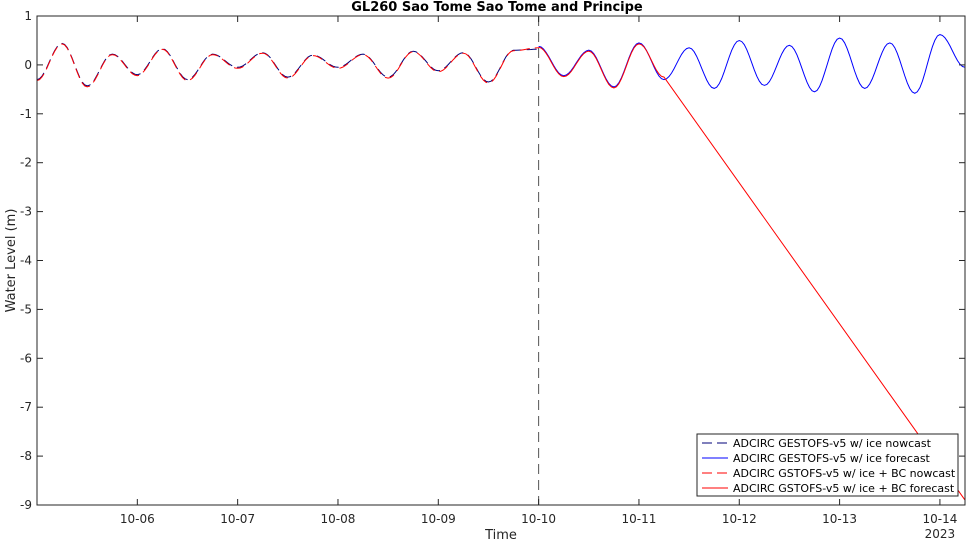 This screenshot has height=541, width=966. I want to click on y-tick-label: -9, so click(26, 505).